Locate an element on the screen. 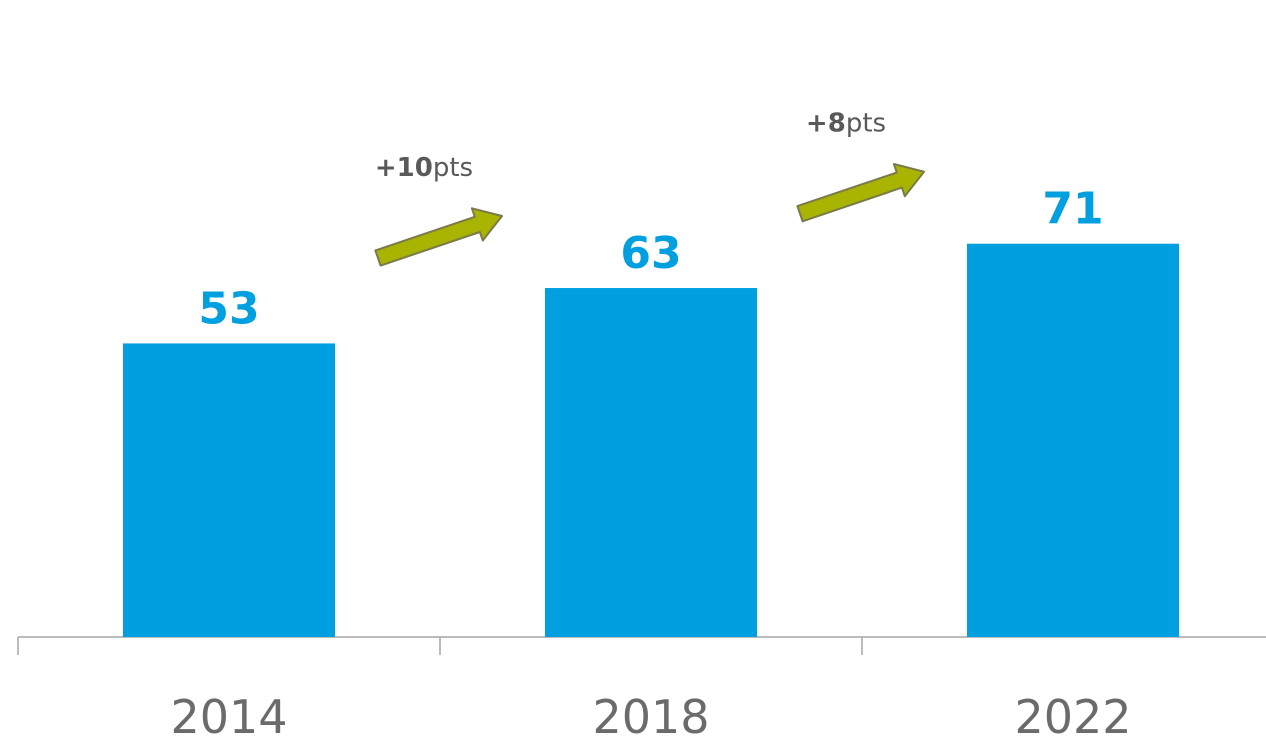  category-label-2022: 2022 is located at coordinates (1072, 714).